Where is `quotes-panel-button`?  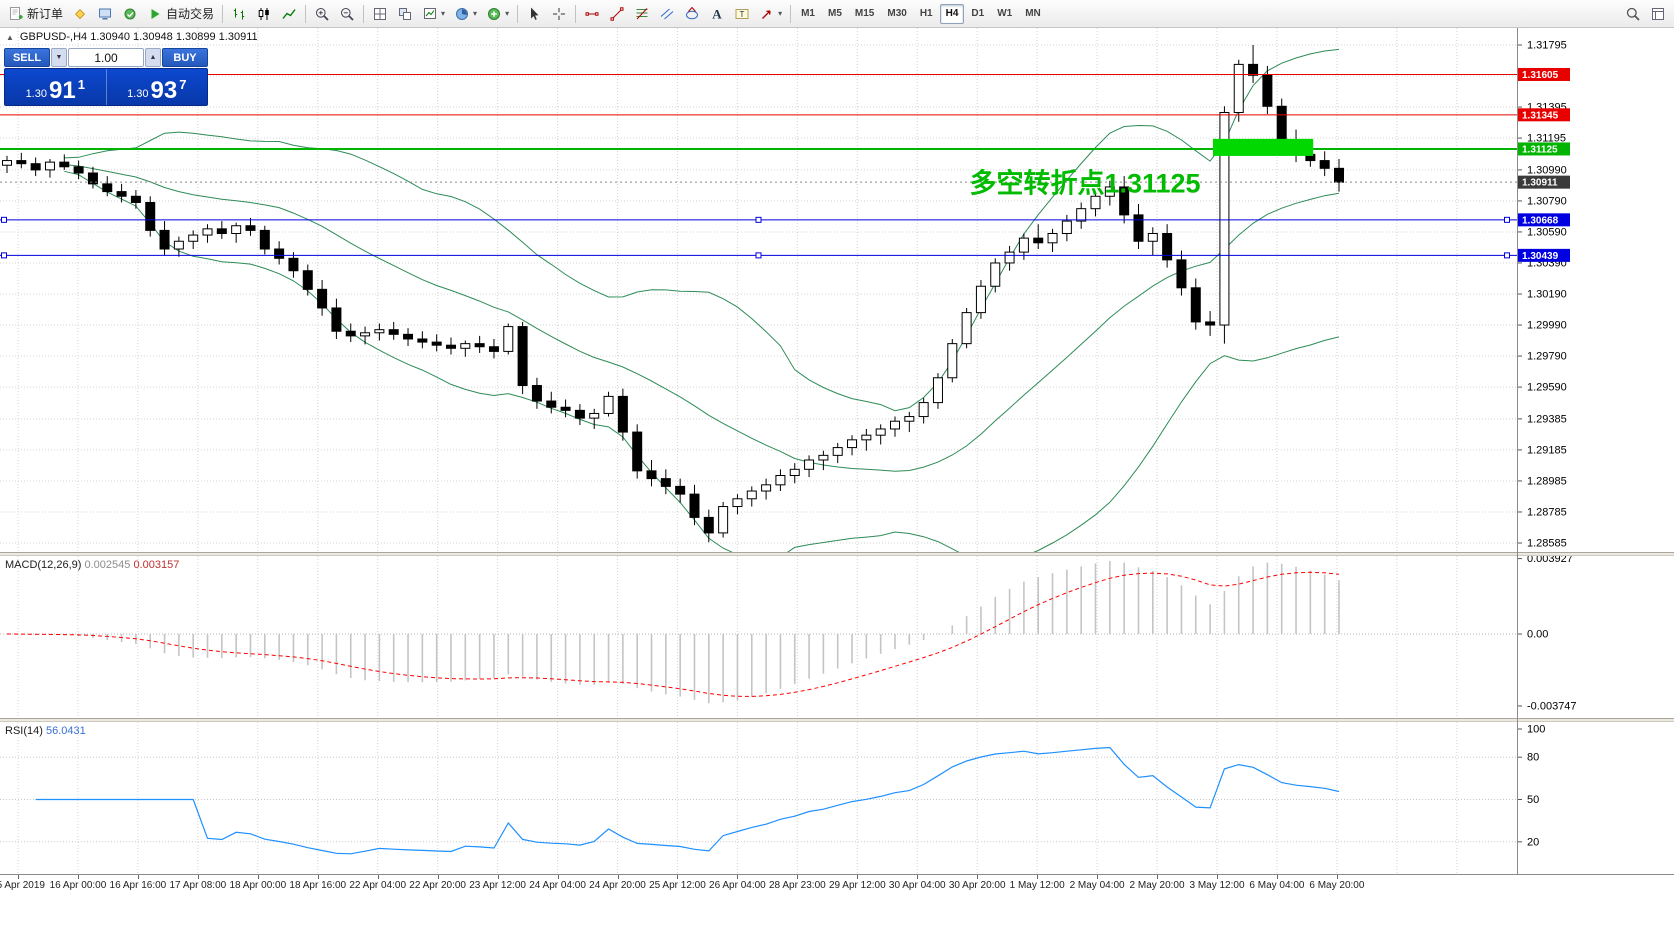 quotes-panel-button is located at coordinates (1658, 14).